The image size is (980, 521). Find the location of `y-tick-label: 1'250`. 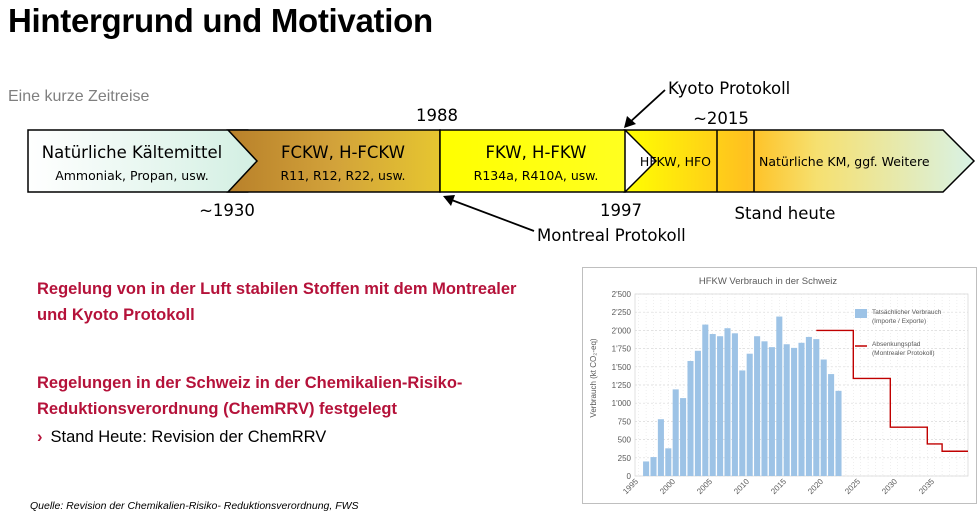

y-tick-label: 1'250 is located at coordinates (622, 385).